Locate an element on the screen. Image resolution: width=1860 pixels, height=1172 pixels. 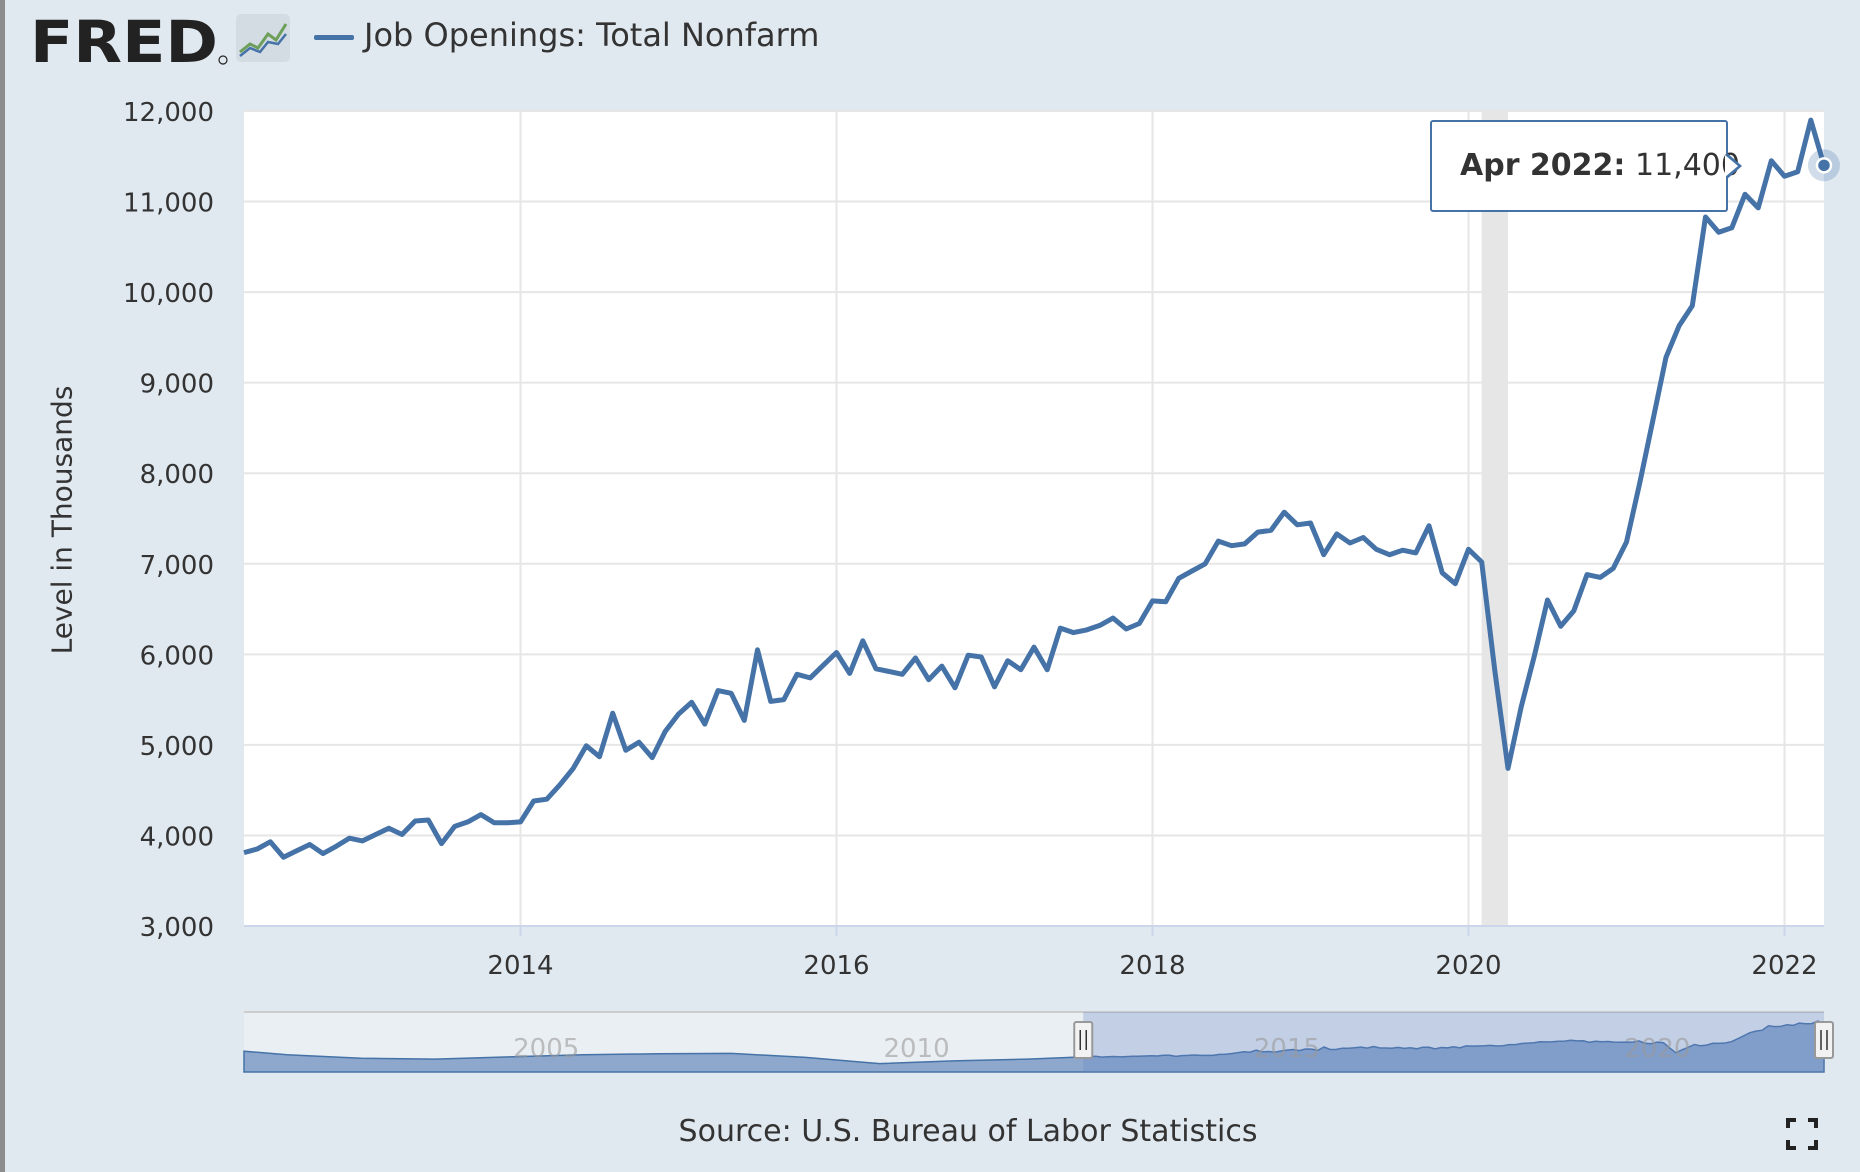
tooltip-date: Apr 2022: is located at coordinates (1543, 165).